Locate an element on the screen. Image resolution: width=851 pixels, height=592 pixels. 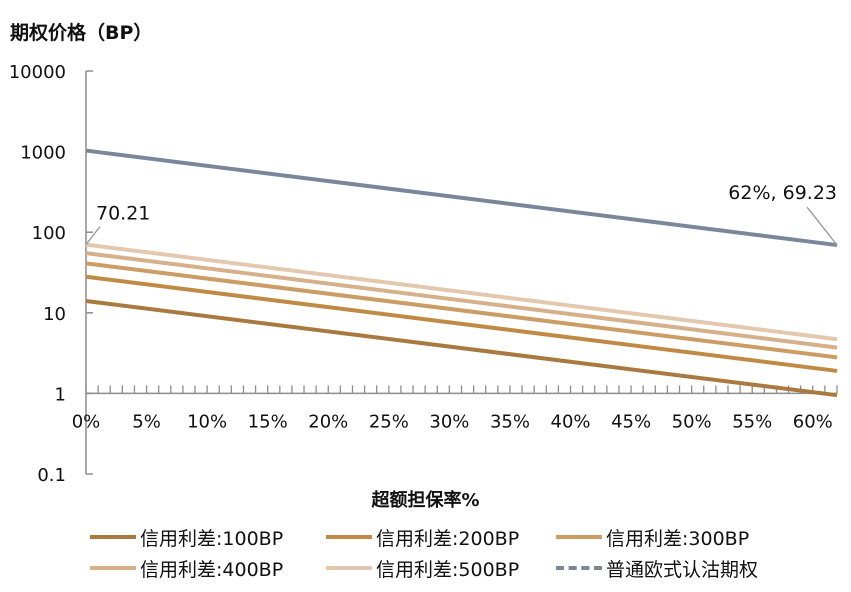
x-tick-label: 25% is located at coordinates (389, 421).